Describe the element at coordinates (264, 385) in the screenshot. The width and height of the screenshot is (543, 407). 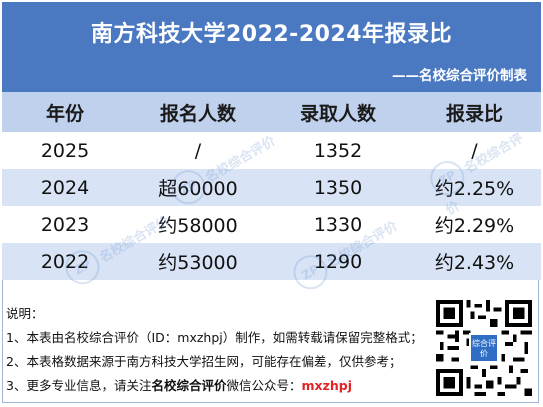
I see `note-3-mid: 微信公众号：` at that location.